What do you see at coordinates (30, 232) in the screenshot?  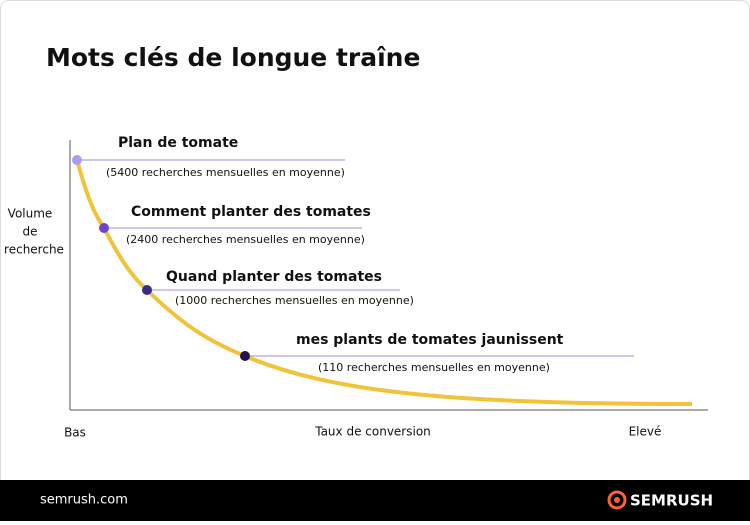 I see `y-label: de` at bounding box center [30, 232].